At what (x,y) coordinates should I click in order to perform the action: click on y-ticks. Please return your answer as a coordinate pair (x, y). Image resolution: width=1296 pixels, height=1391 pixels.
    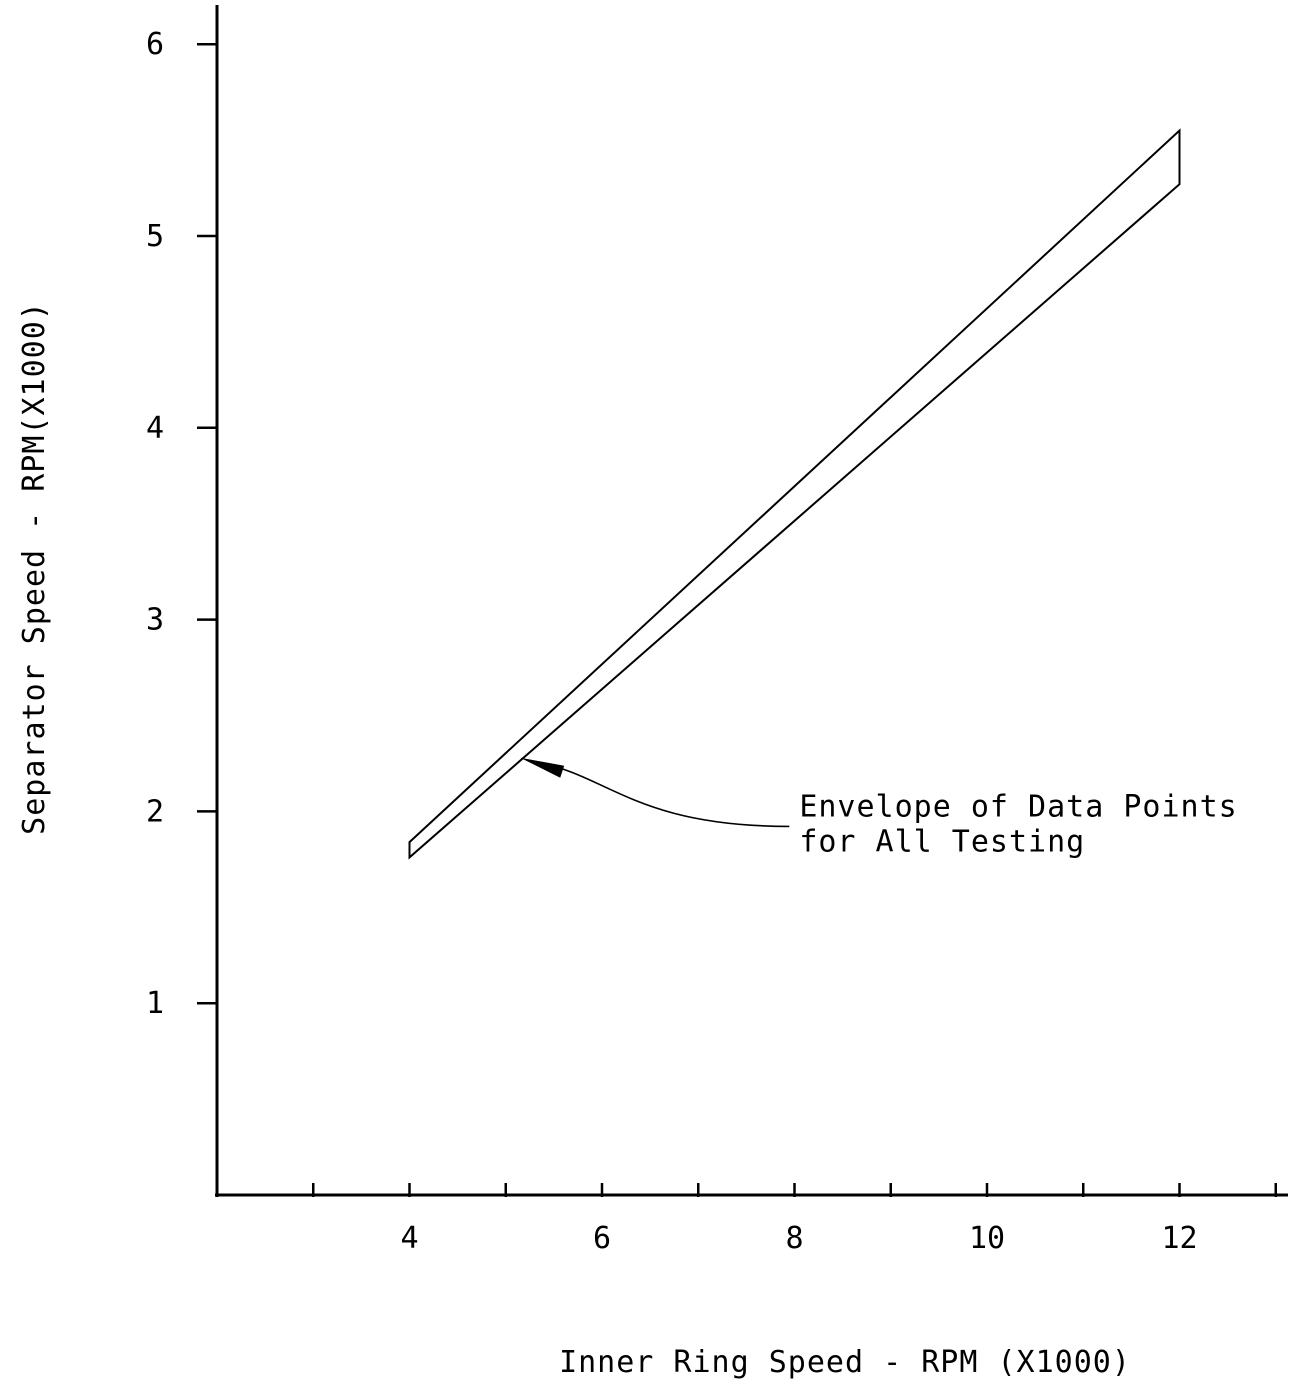
    Looking at the image, I should click on (207, 523).